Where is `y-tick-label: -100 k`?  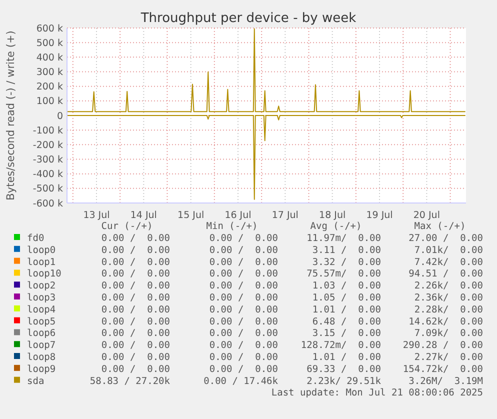 y-tick-label: -100 k is located at coordinates (48, 130).